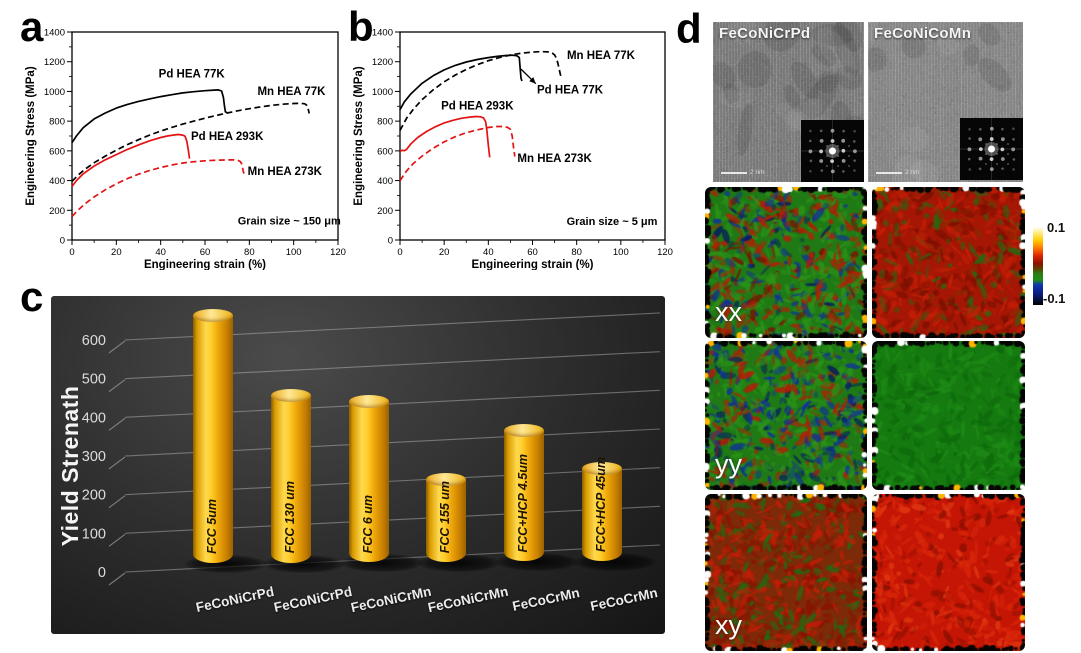  I want to click on c-y-tick-label: 0, so click(102, 573).